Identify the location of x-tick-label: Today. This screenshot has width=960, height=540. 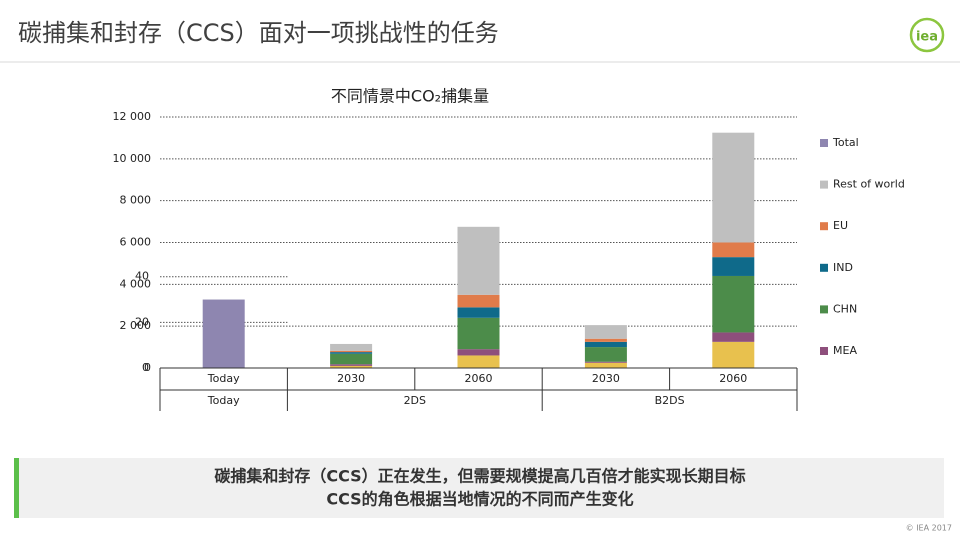
(223, 378).